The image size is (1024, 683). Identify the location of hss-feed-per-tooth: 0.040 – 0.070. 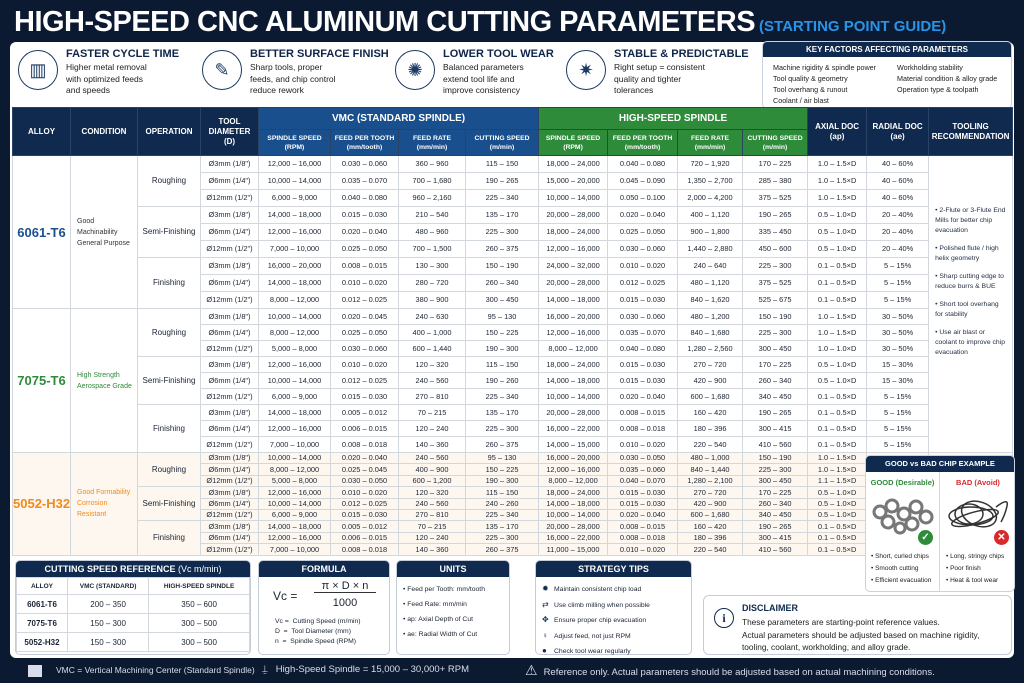
(643, 481).